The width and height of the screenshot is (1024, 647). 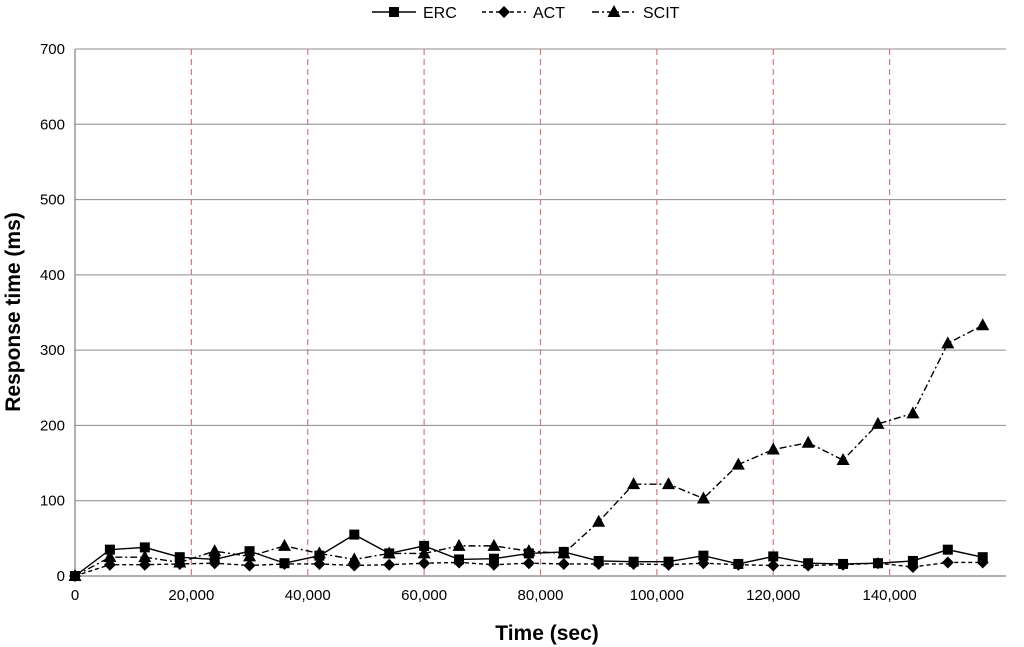 I want to click on legend-item-act: ACT, so click(x=523, y=13).